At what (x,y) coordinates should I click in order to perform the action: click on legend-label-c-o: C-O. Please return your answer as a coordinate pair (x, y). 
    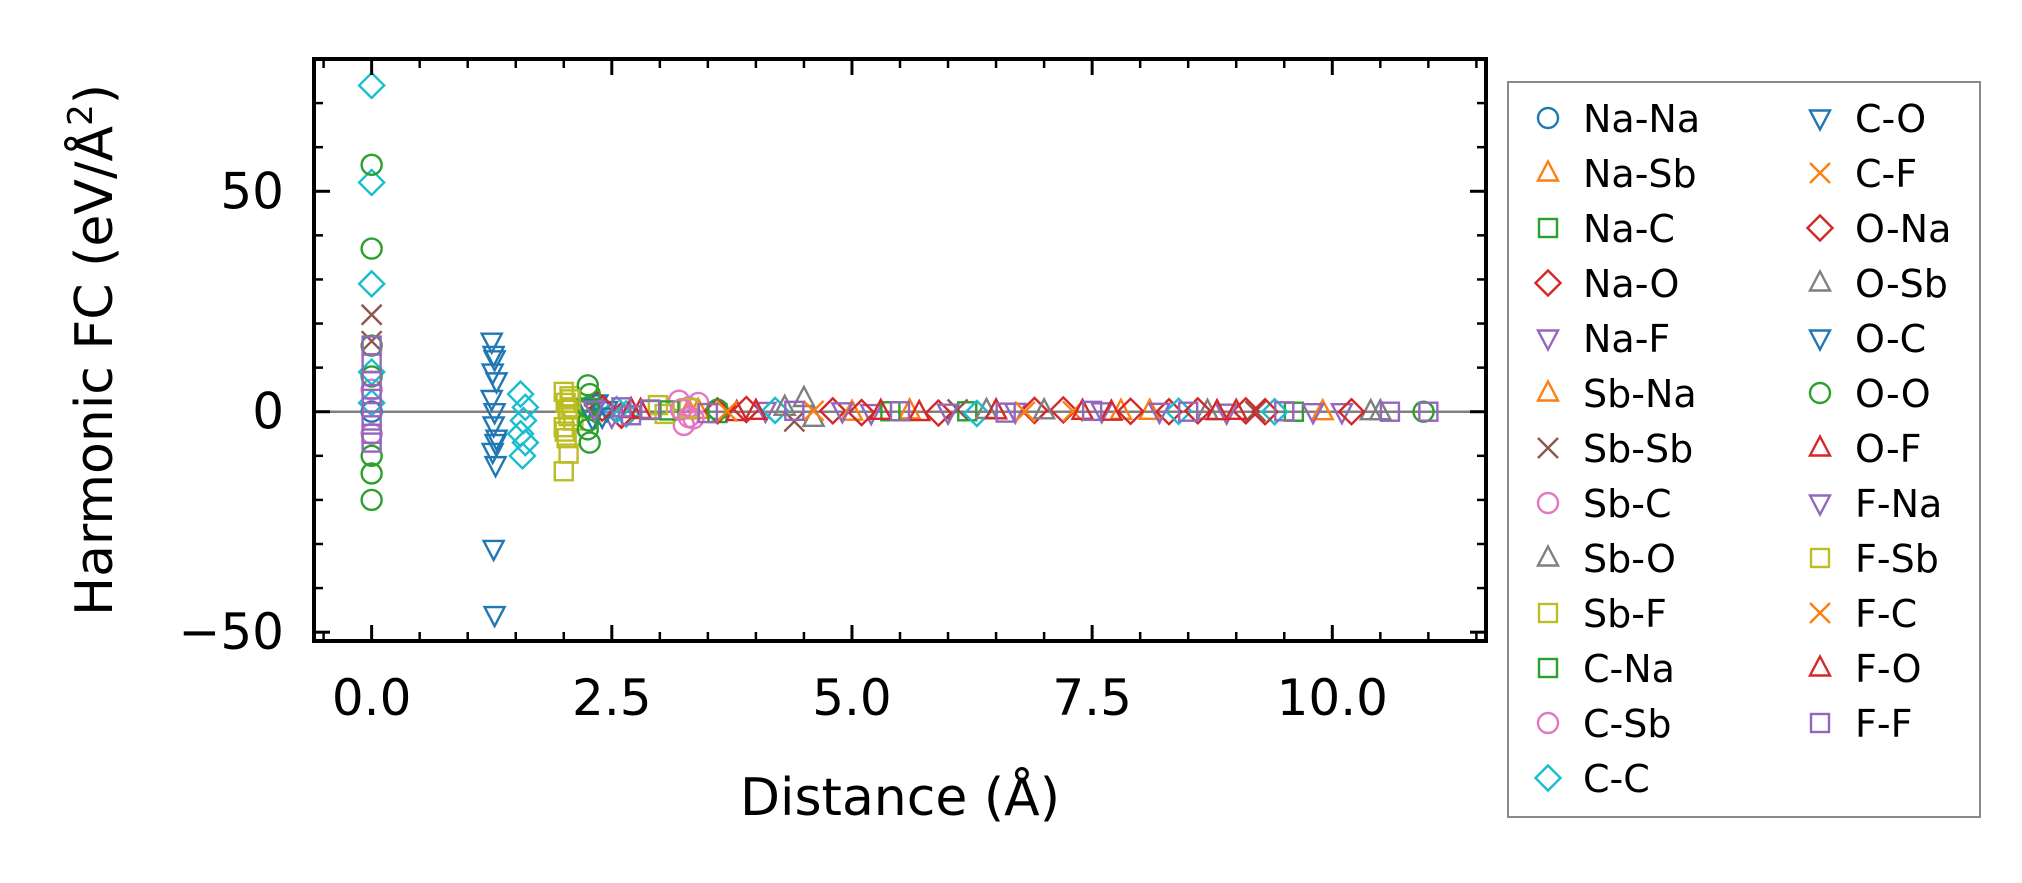
    Looking at the image, I should click on (1890, 119).